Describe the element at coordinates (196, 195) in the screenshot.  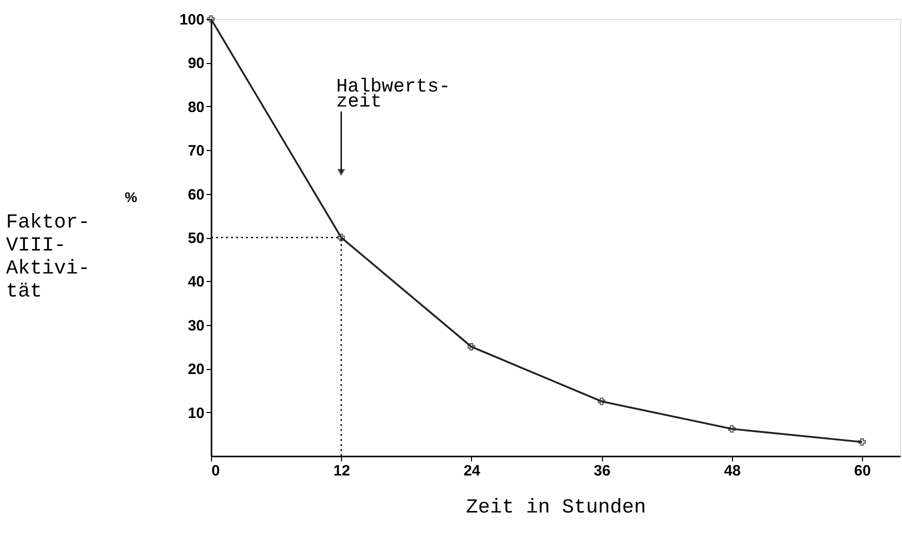
I see `y-tick-label: 60` at that location.